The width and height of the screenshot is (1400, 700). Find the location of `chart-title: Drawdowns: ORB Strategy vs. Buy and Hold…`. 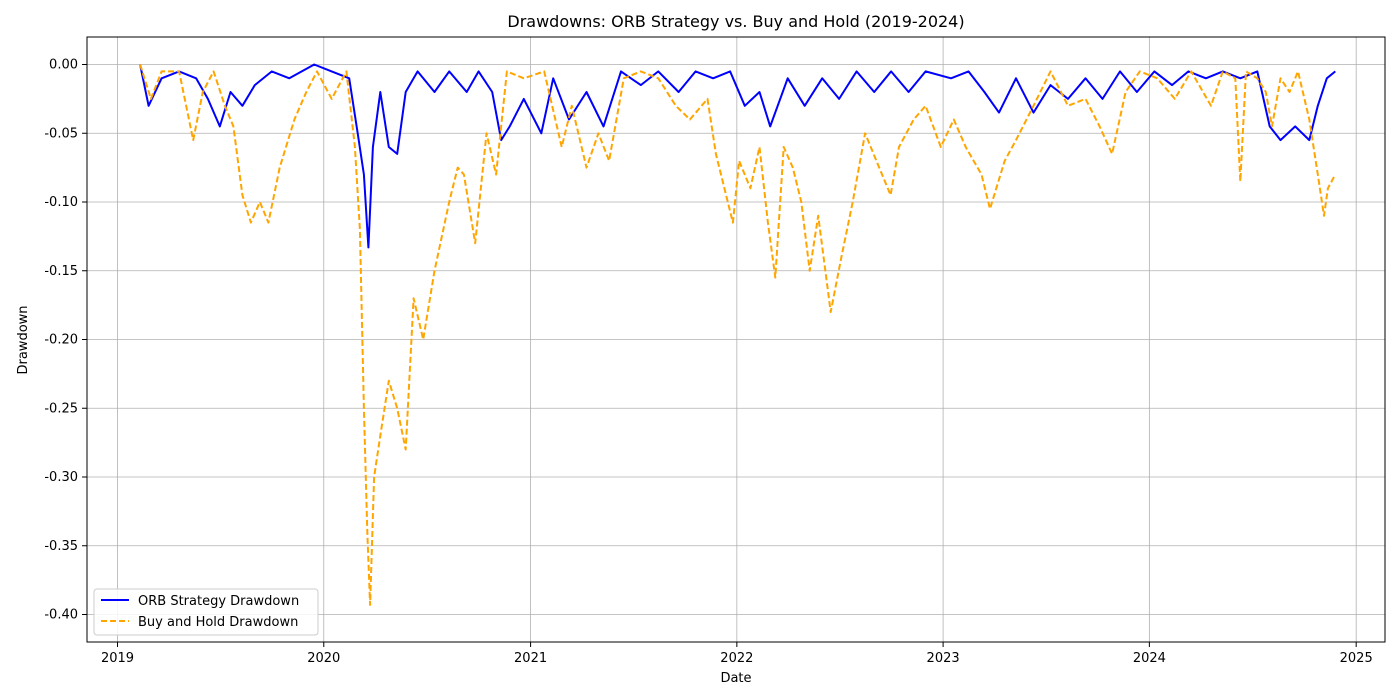

chart-title: Drawdowns: ORB Strategy vs. Buy and Hold… is located at coordinates (735, 21).